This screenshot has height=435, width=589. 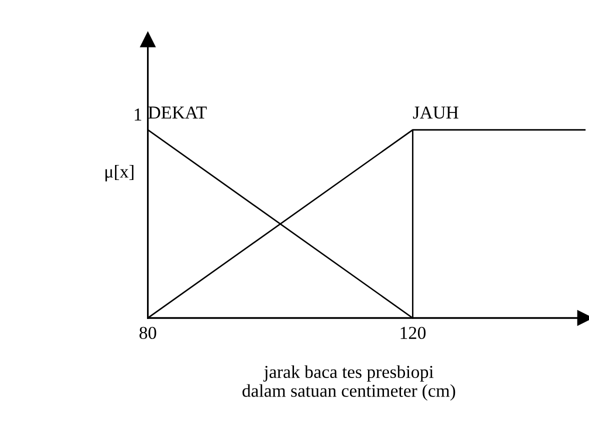 What do you see at coordinates (349, 383) in the screenshot?
I see `x-axis-title: jarak baca tes presbiopi dalam satuan centimeter (cm)` at bounding box center [349, 383].